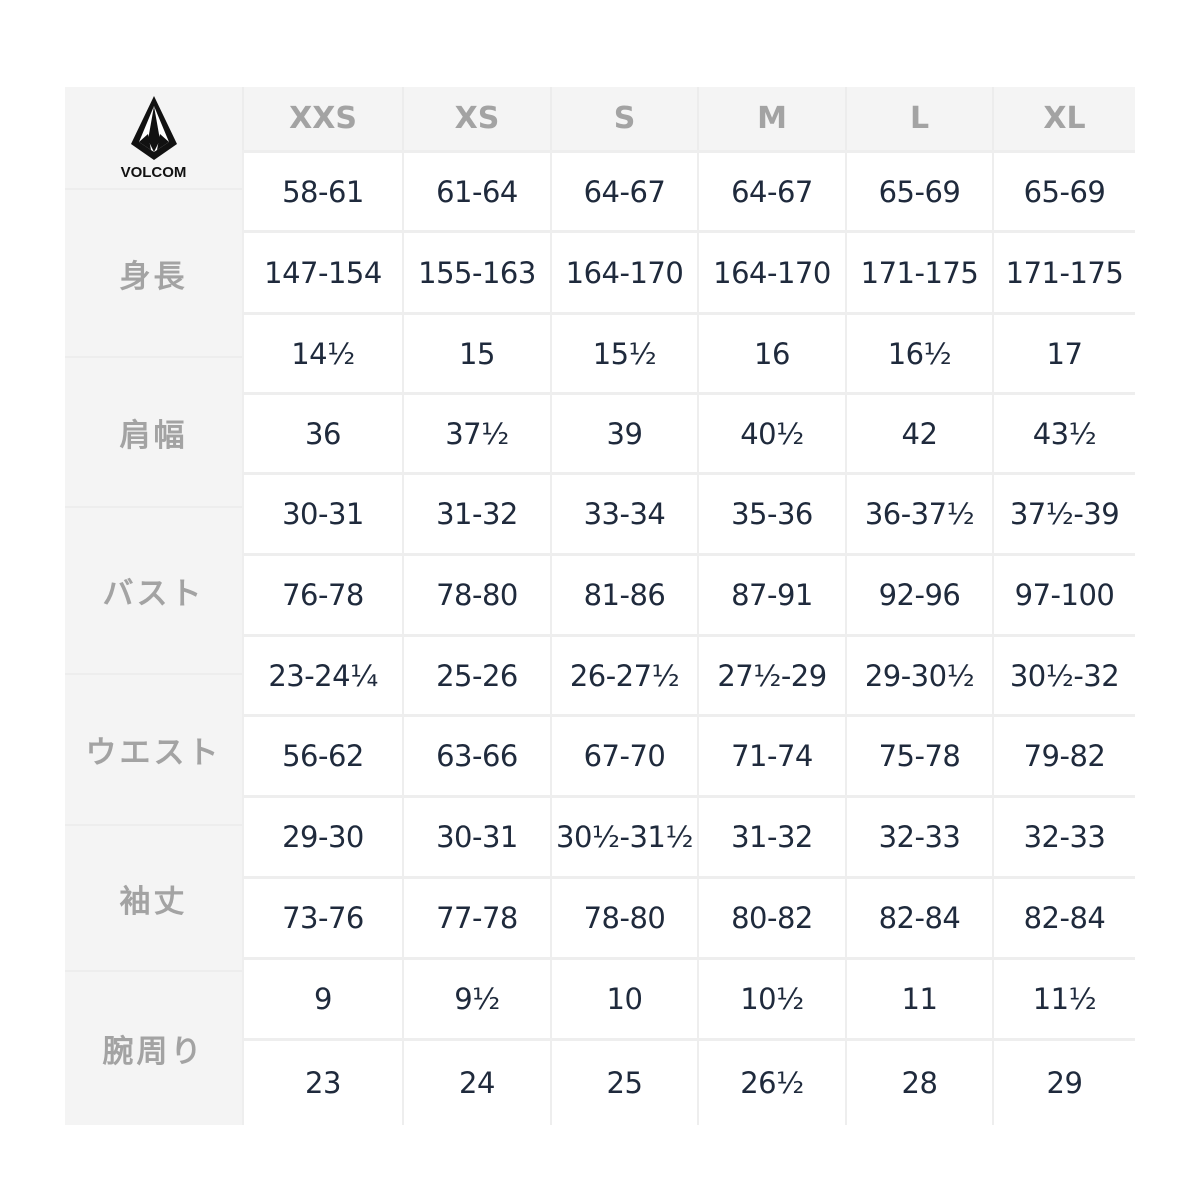 Image resolution: width=1200 pixels, height=1200 pixels. I want to click on table-cell: 33-34, so click(623, 512).